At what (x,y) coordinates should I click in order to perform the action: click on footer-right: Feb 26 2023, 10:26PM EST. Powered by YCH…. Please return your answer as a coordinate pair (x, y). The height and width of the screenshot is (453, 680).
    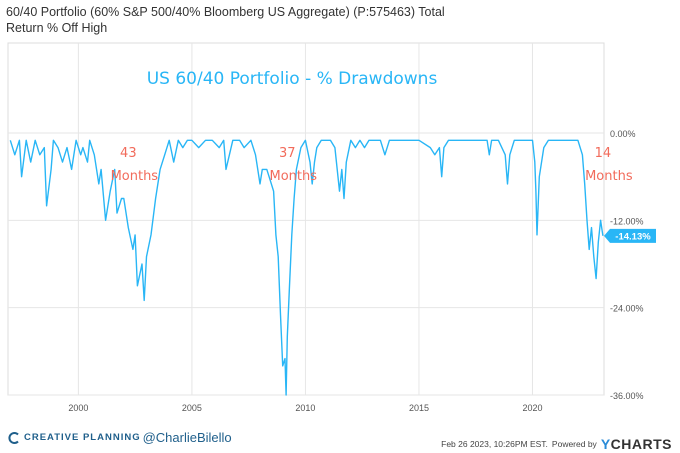
    Looking at the image, I should click on (556, 444).